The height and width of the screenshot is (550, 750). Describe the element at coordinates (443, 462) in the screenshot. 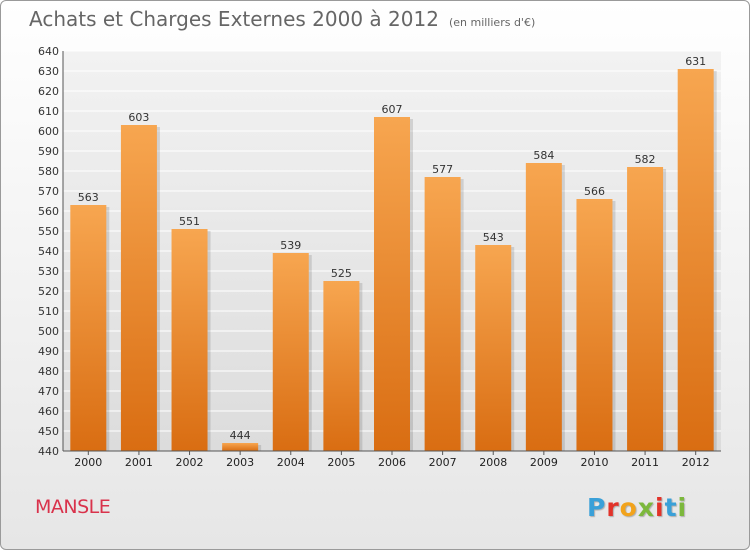

I see `x-tick-label: 2007` at that location.